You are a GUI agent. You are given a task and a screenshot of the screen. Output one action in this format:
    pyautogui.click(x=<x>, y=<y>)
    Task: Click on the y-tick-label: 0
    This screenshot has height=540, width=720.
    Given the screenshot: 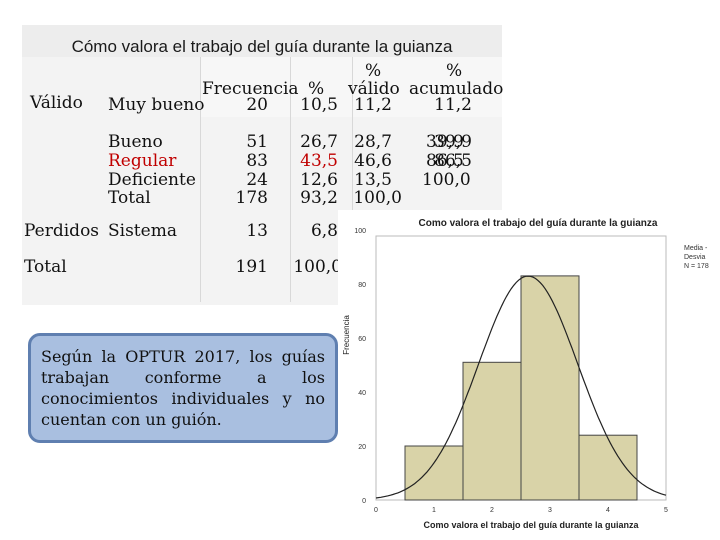 What is the action you would take?
    pyautogui.click(x=364, y=501)
    